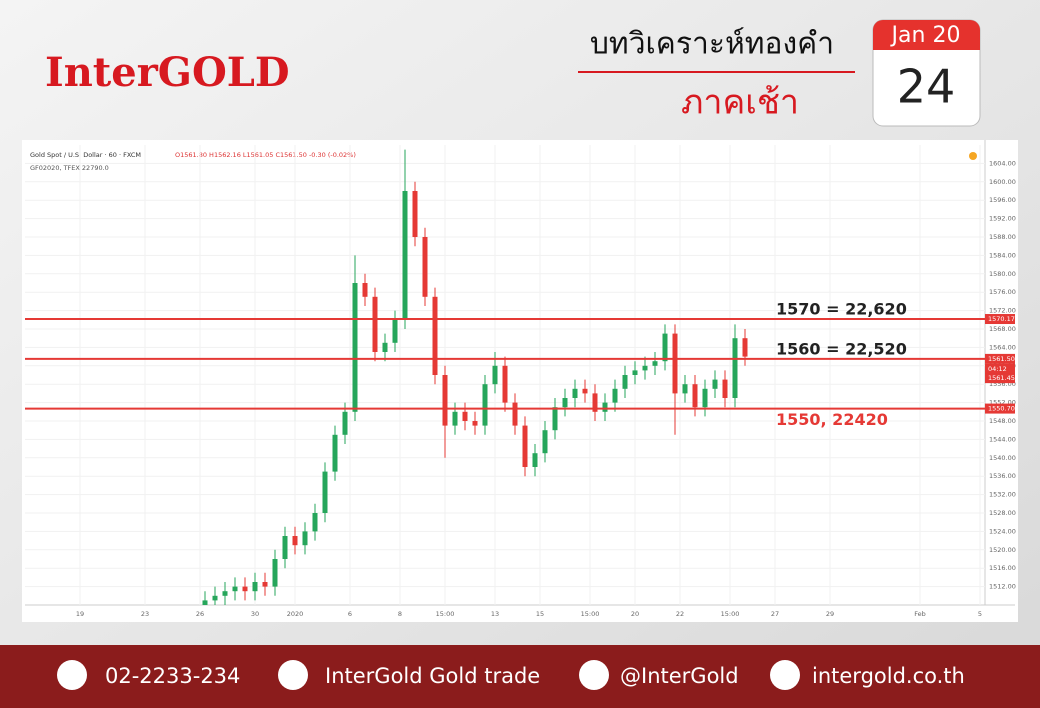 The image size is (1040, 708). Describe the element at coordinates (980, 614) in the screenshot. I see `x-tick-label: 5` at that location.